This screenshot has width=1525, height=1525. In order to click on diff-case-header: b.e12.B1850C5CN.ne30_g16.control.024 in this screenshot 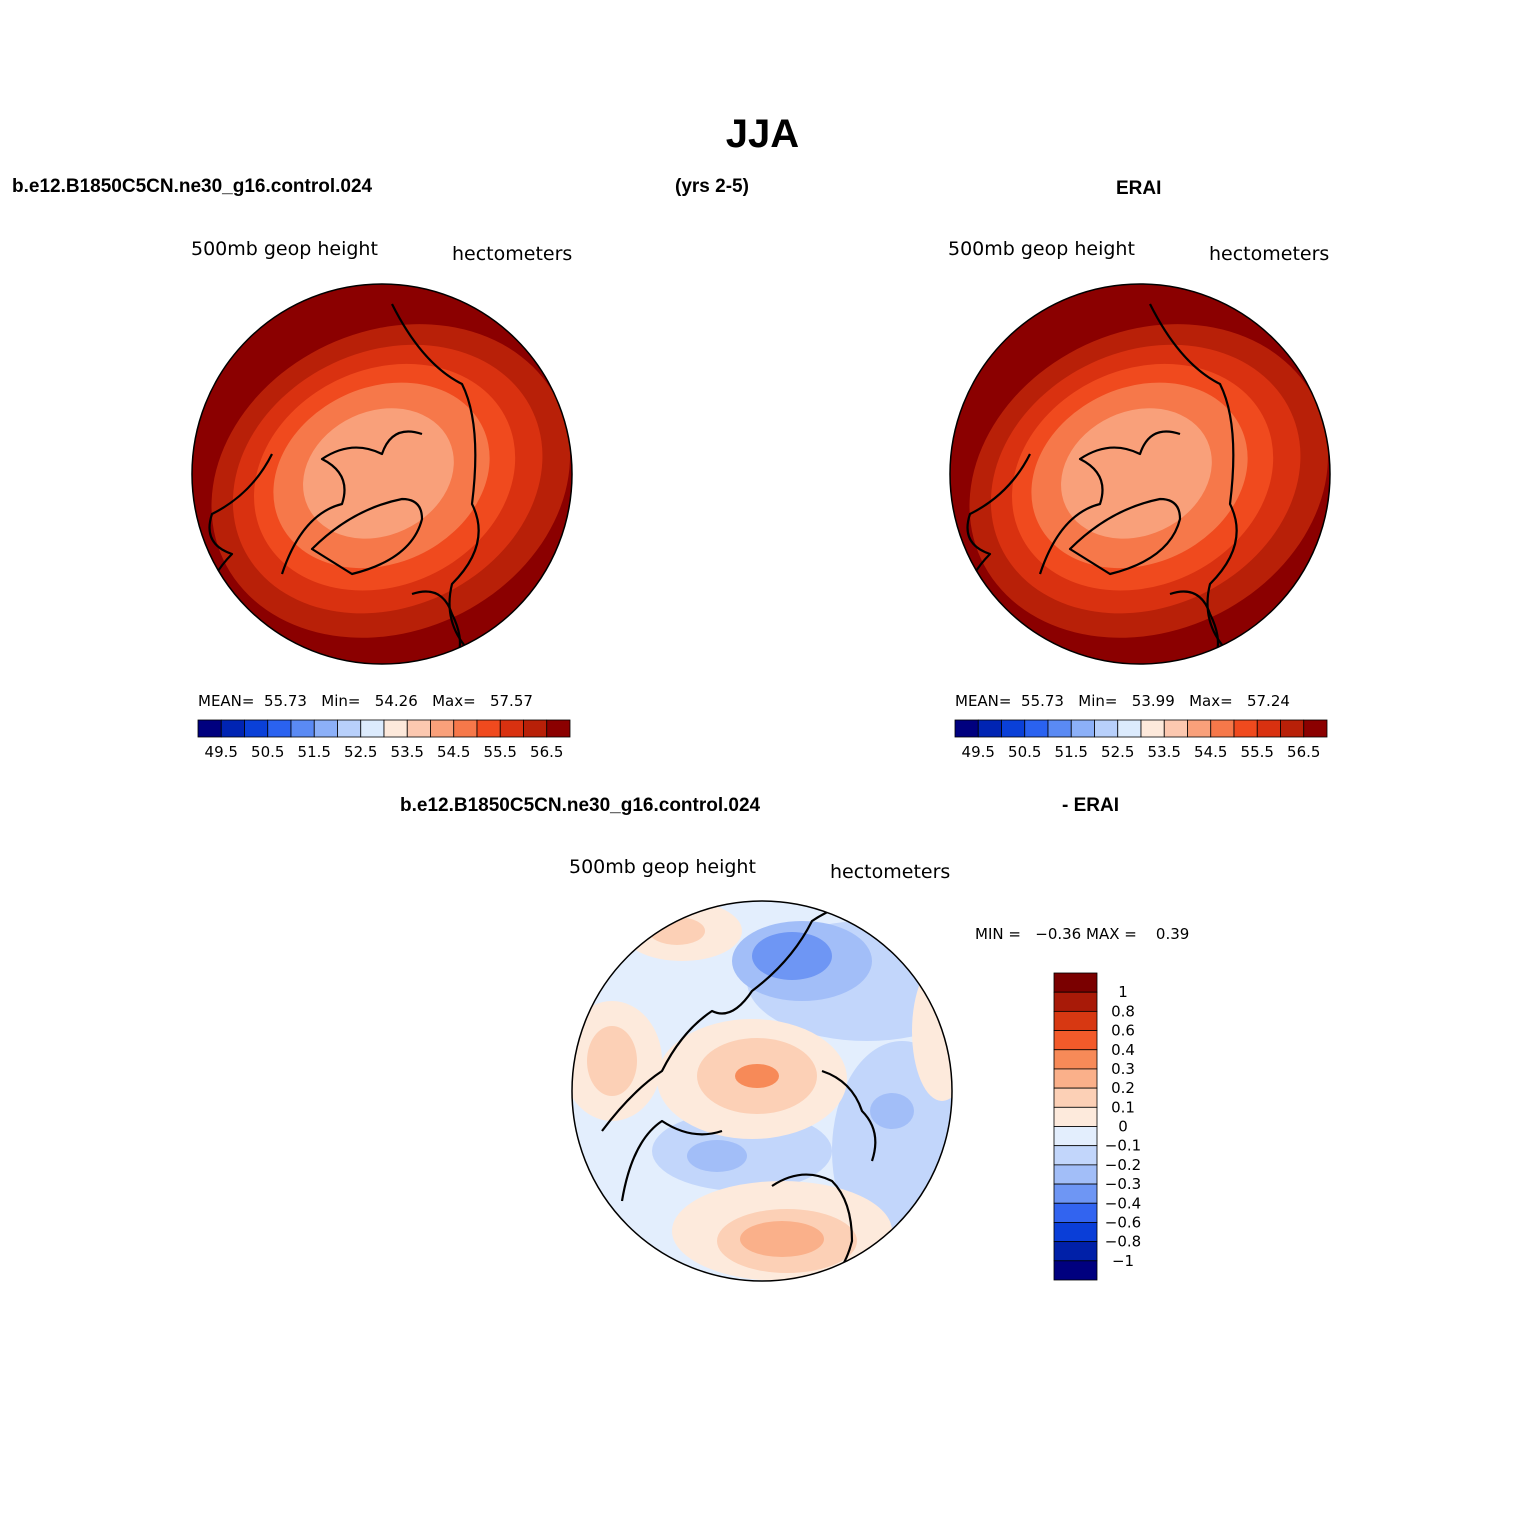, I will do `click(580, 805)`.